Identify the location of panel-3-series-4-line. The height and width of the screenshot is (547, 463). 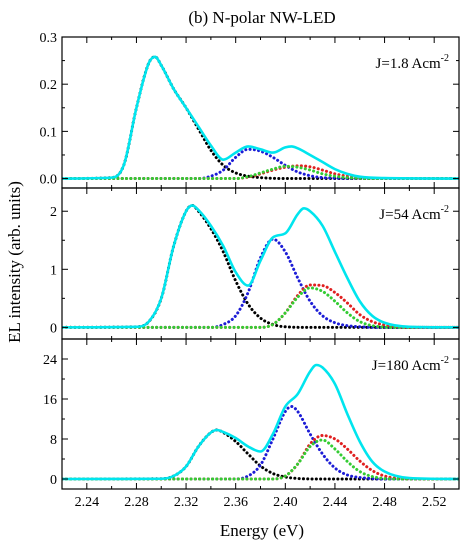
(260, 459).